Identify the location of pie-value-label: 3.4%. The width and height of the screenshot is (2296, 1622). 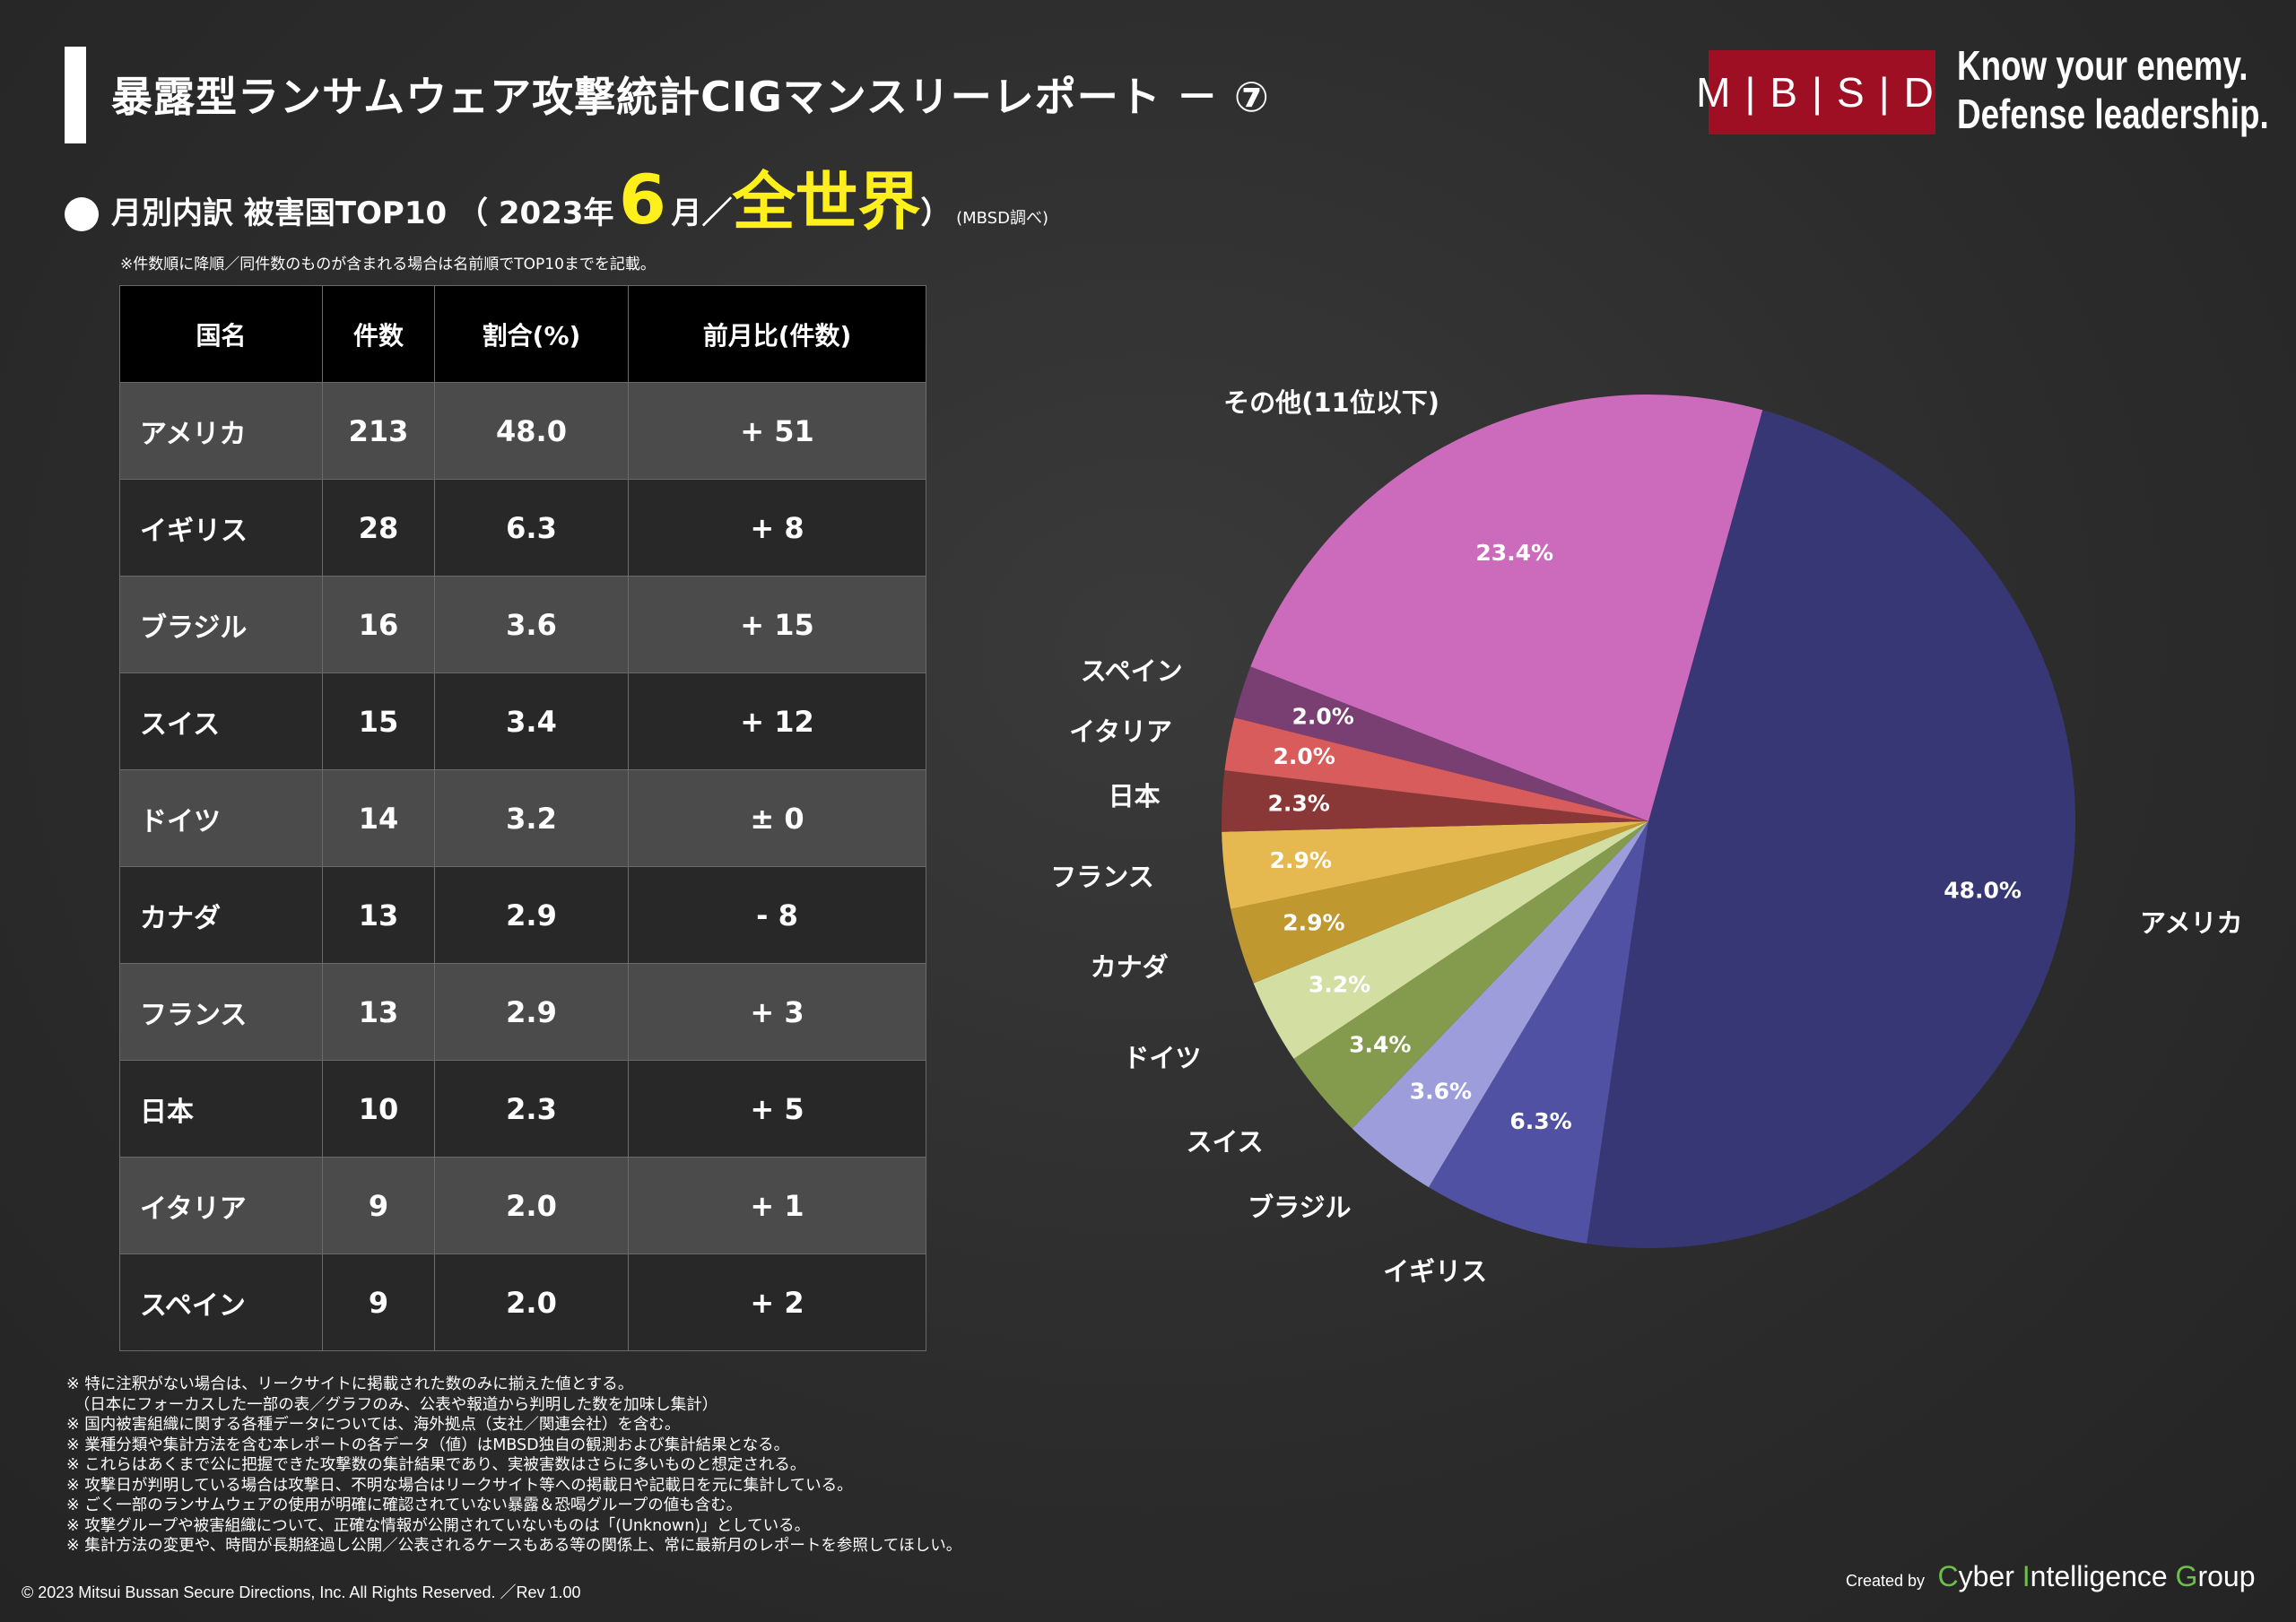
(1380, 1045).